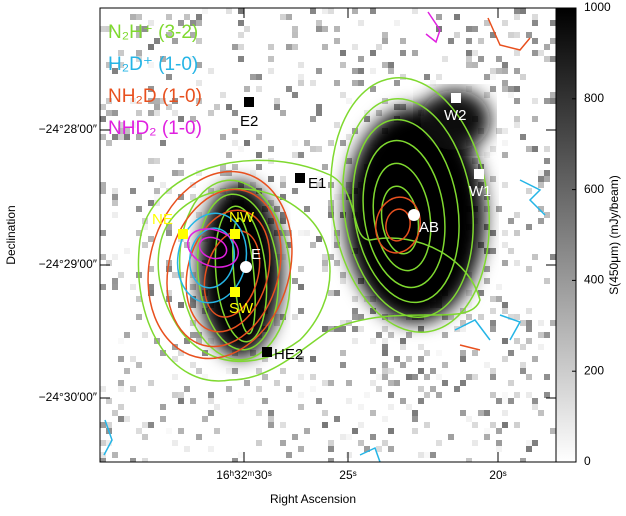 The image size is (626, 516). Describe the element at coordinates (566, 235) in the screenshot. I see `colorbar` at that location.